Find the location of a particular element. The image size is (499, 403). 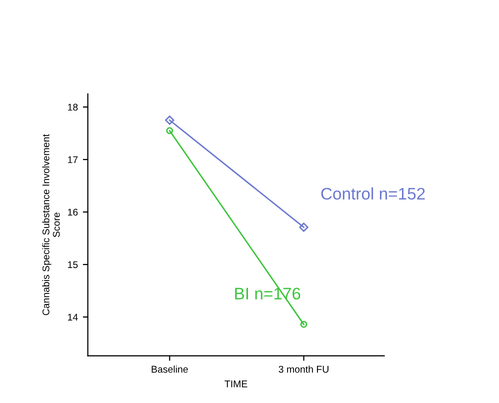

y-tick-label: 17 is located at coordinates (73, 160).